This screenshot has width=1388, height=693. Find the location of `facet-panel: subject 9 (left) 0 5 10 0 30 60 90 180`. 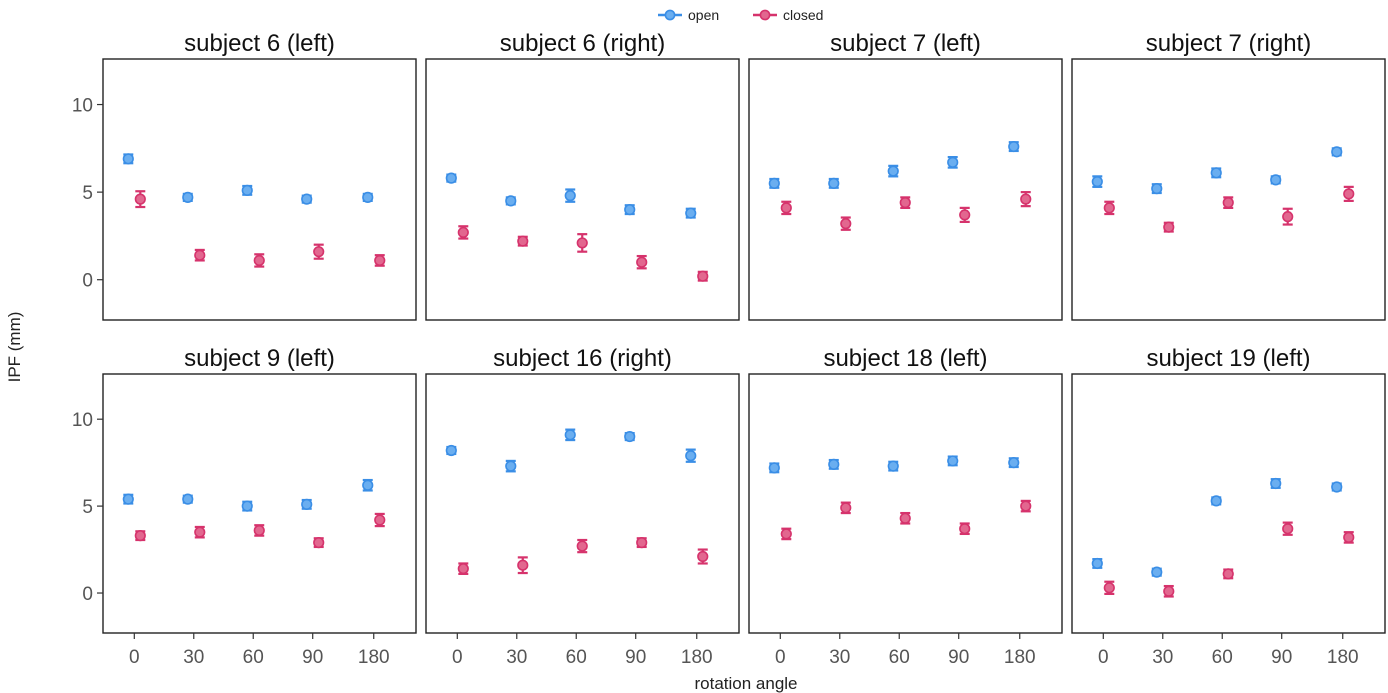

facet-panel: subject 9 (left) 0 5 10 0 30 60 90 180 is located at coordinates (244, 506).